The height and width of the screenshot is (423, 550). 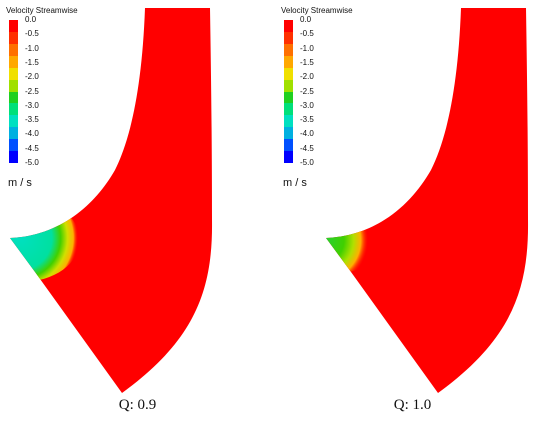 I want to click on flow-rate-caption: Q: 0.9, so click(x=137, y=405).